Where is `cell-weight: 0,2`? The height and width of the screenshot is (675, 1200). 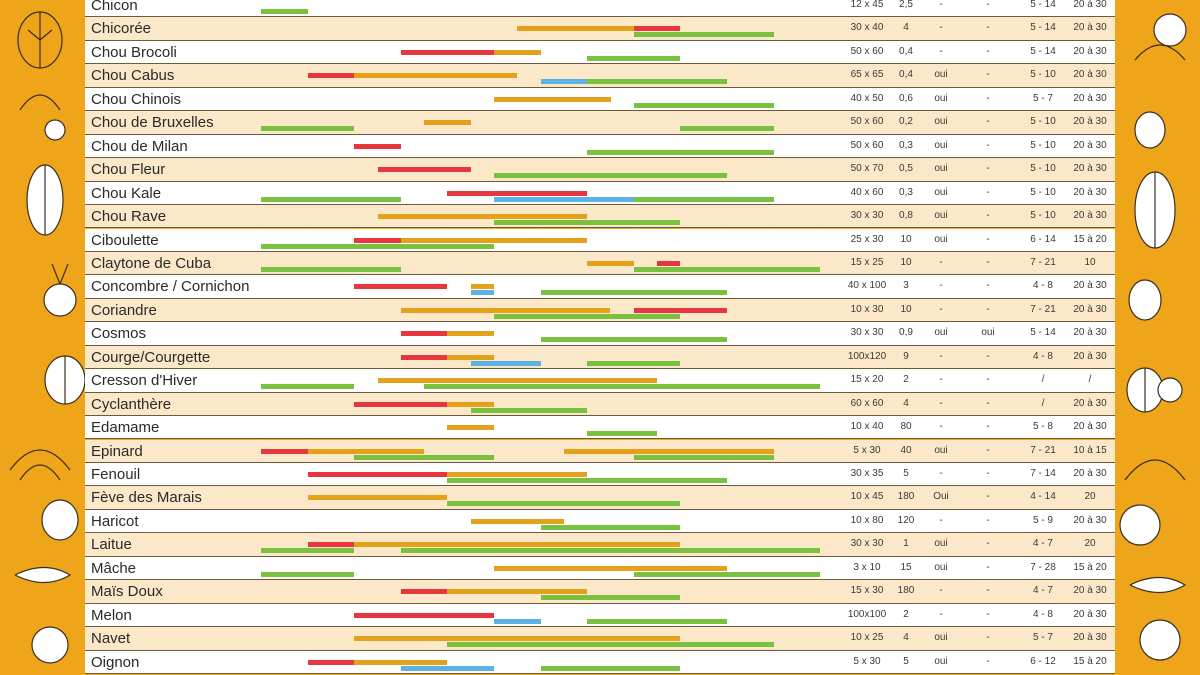 cell-weight: 0,2 is located at coordinates (906, 122).